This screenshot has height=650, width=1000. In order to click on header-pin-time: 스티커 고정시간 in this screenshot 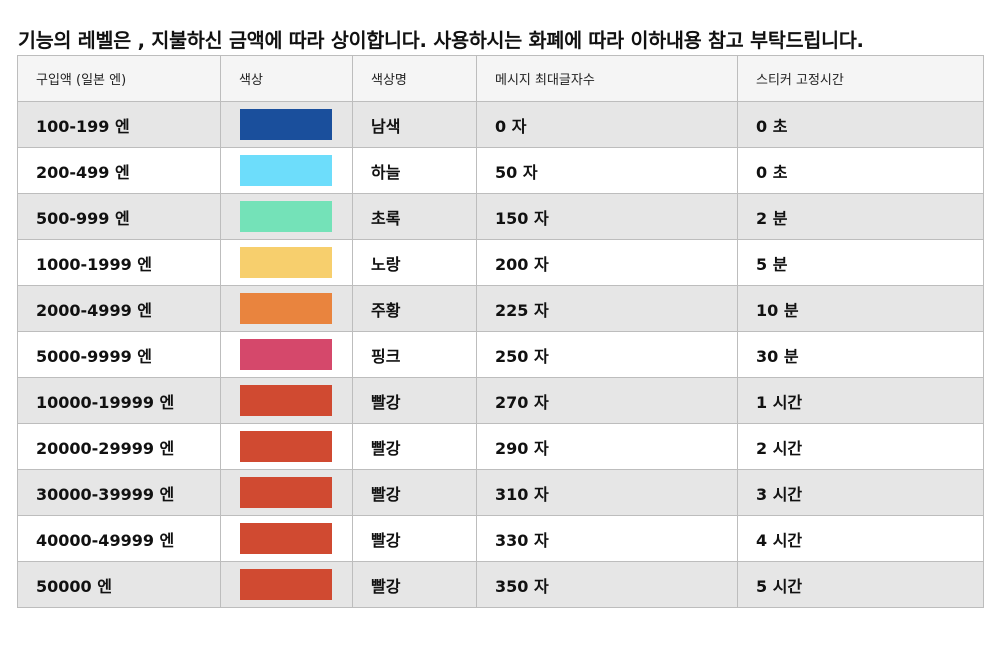, I will do `click(860, 78)`.